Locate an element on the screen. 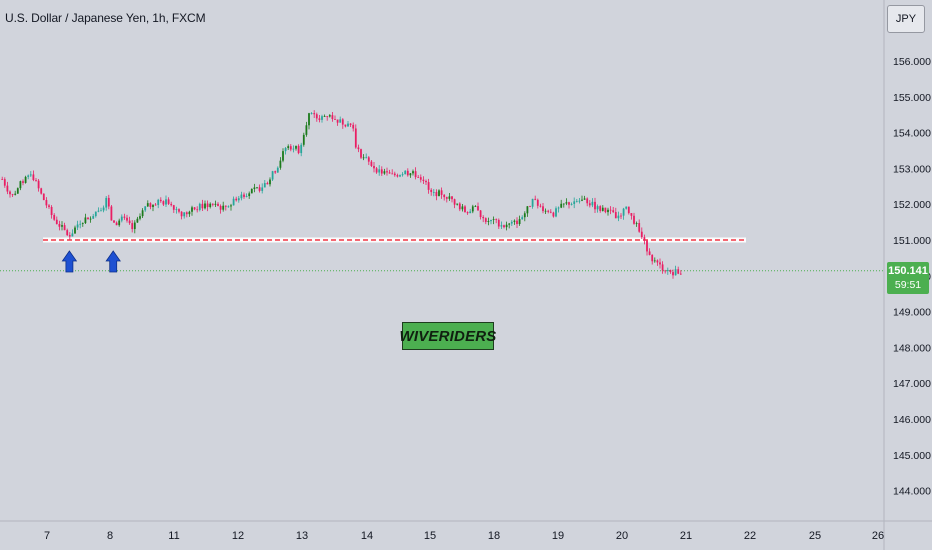 The image size is (932, 550). currency-selector: JPY is located at coordinates (906, 19).